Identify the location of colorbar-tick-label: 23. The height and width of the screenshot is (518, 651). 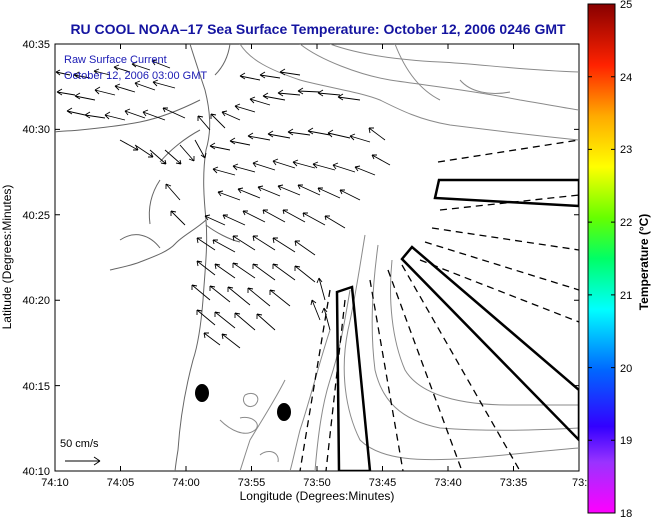
(626, 150).